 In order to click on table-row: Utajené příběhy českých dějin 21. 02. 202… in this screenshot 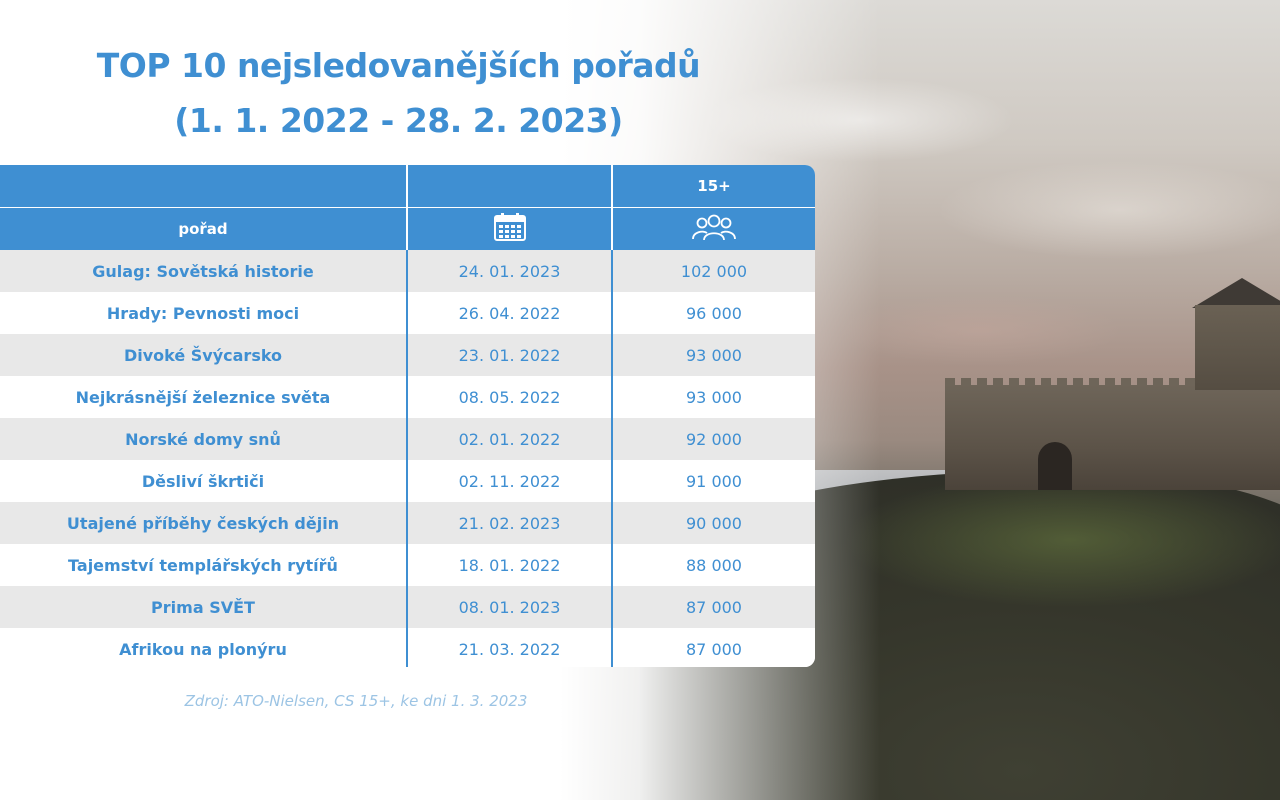, I will do `click(407, 523)`.